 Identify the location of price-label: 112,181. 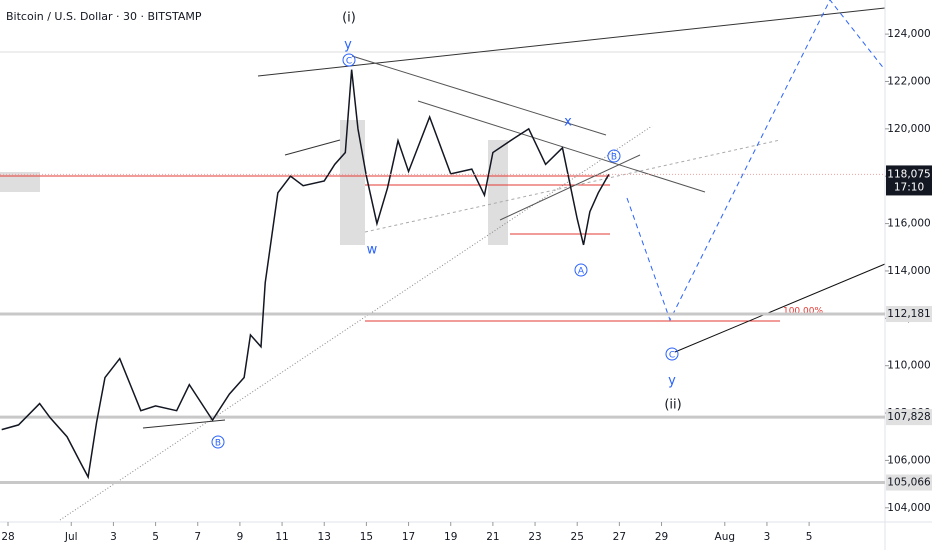
(908, 314).